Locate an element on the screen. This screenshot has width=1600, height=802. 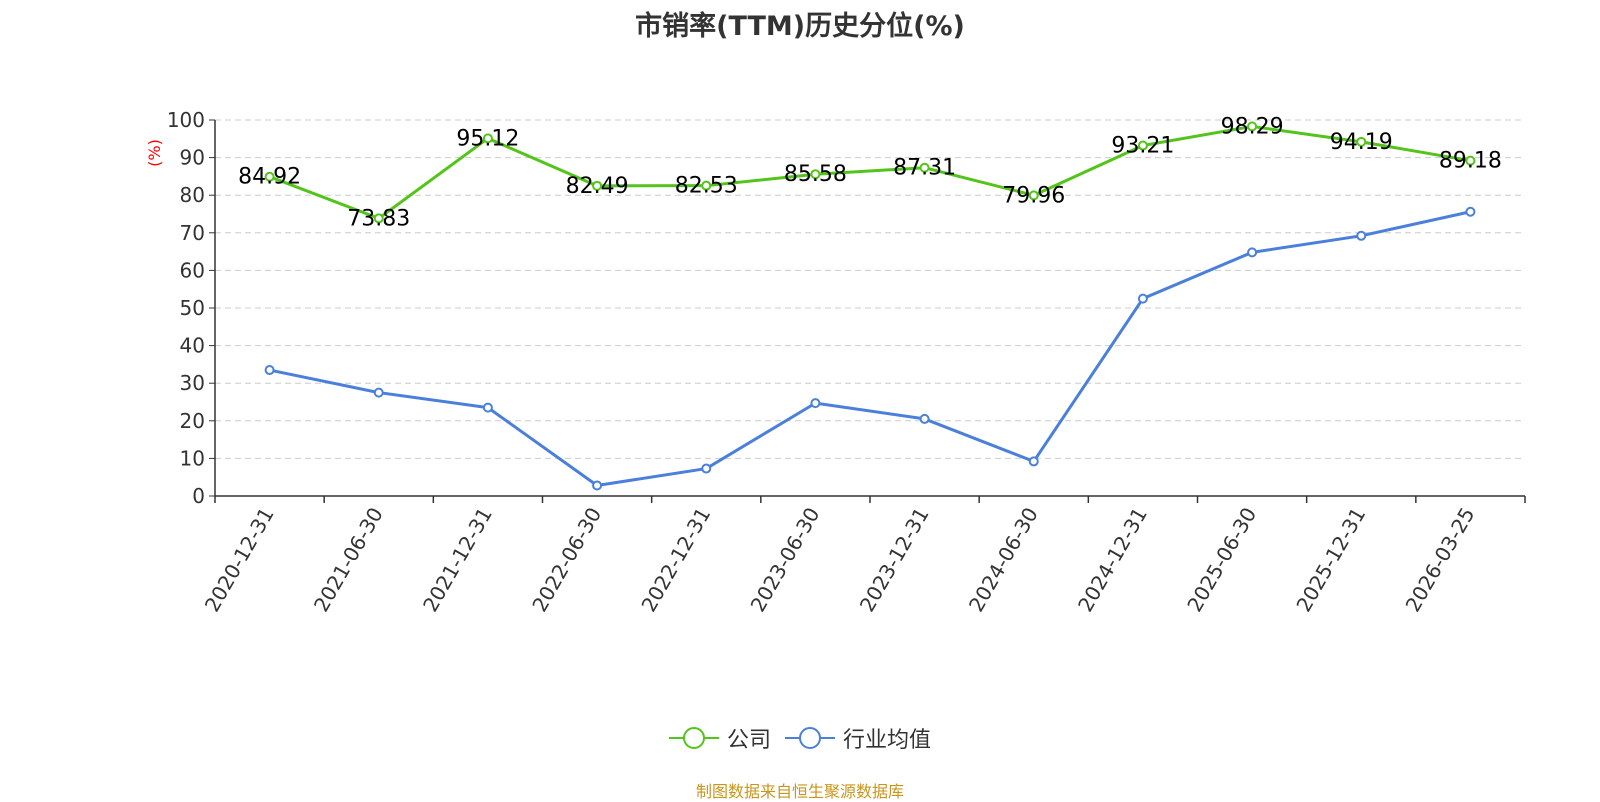
y-tick-label: 50 is located at coordinates (192, 308).